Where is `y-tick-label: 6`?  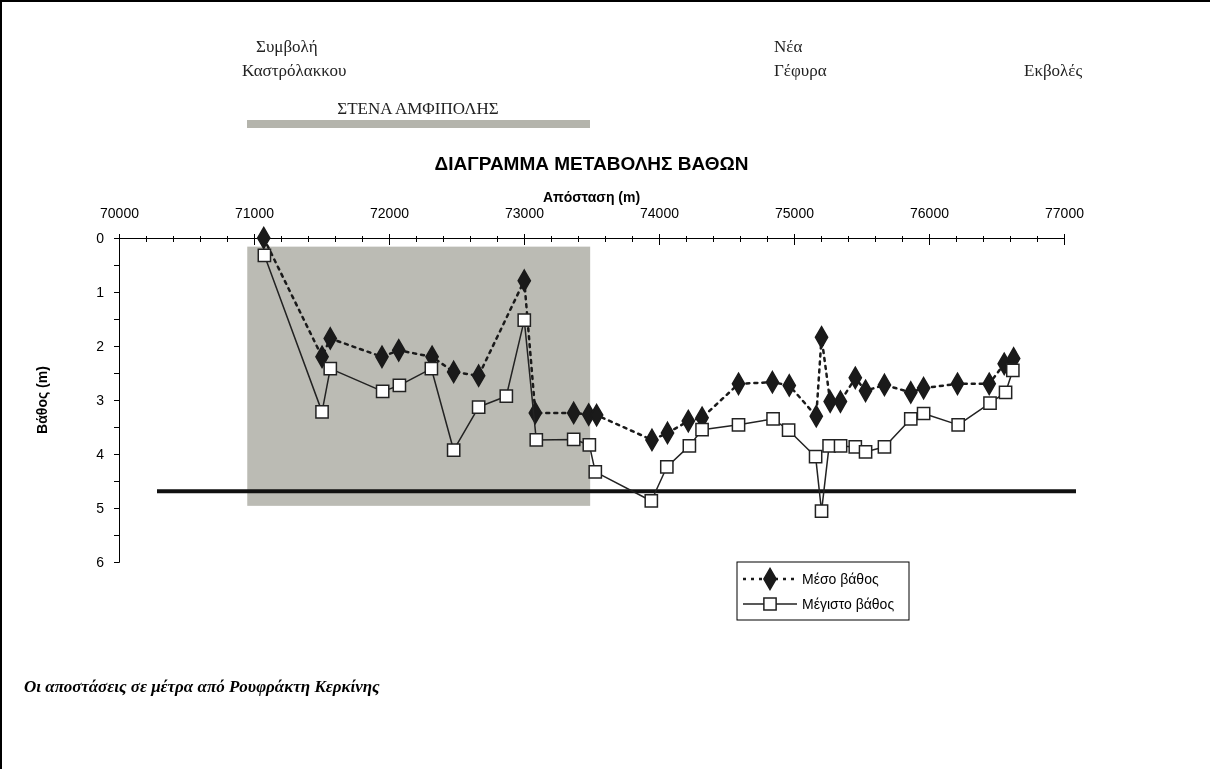 y-tick-label: 6 is located at coordinates (100, 561).